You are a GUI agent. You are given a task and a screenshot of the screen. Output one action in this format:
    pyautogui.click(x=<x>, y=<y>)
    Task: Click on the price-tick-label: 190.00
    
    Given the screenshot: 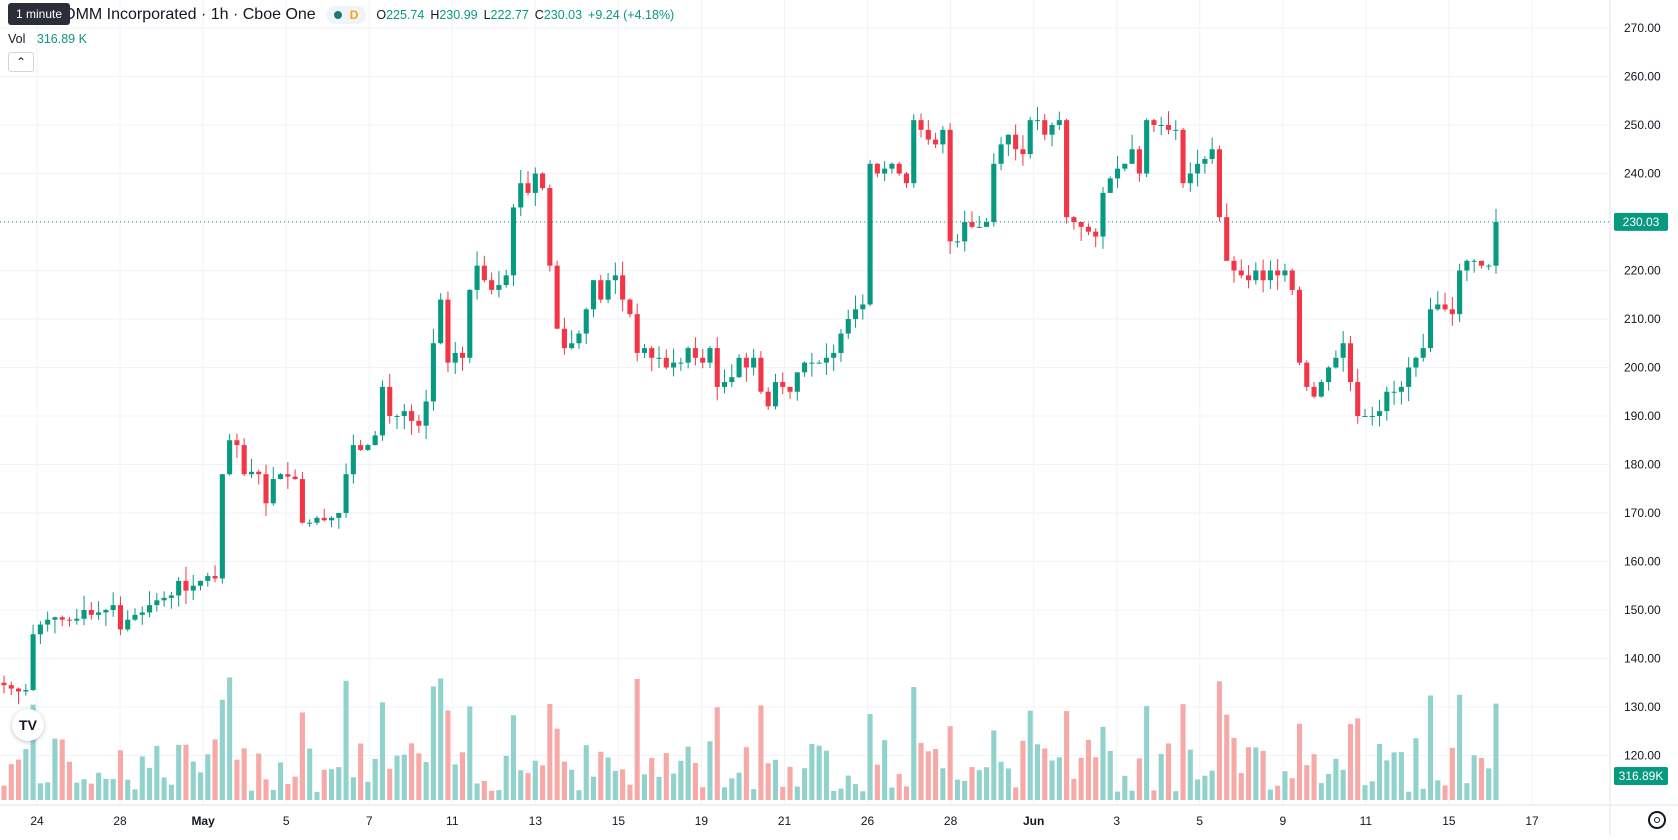 What is the action you would take?
    pyautogui.click(x=1642, y=416)
    